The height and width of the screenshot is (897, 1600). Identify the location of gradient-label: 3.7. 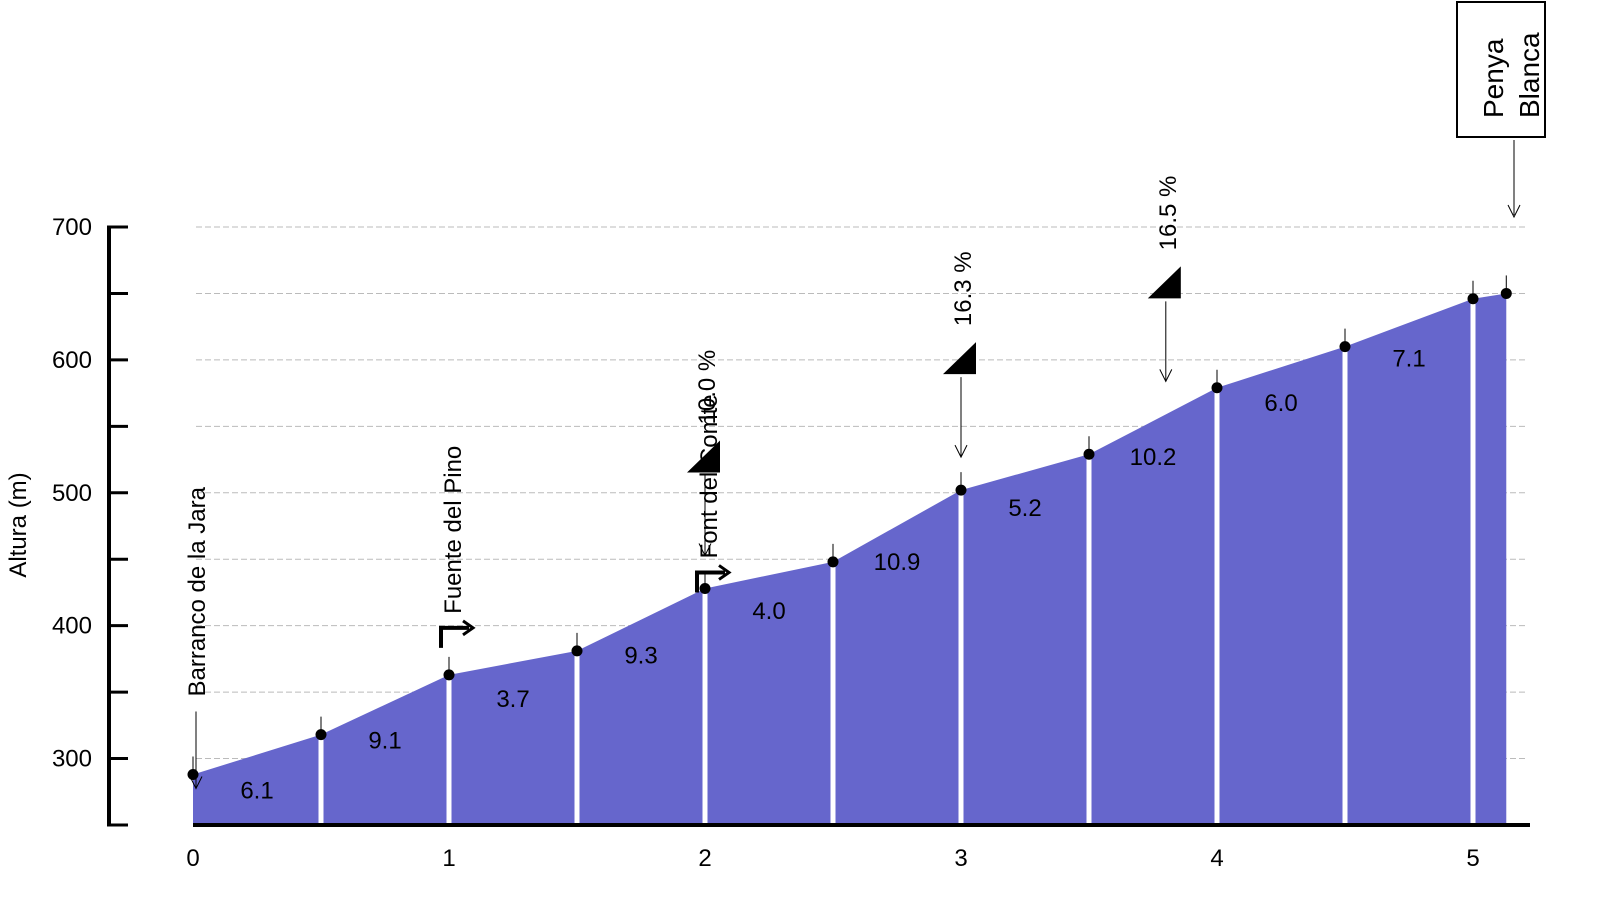
(512, 699).